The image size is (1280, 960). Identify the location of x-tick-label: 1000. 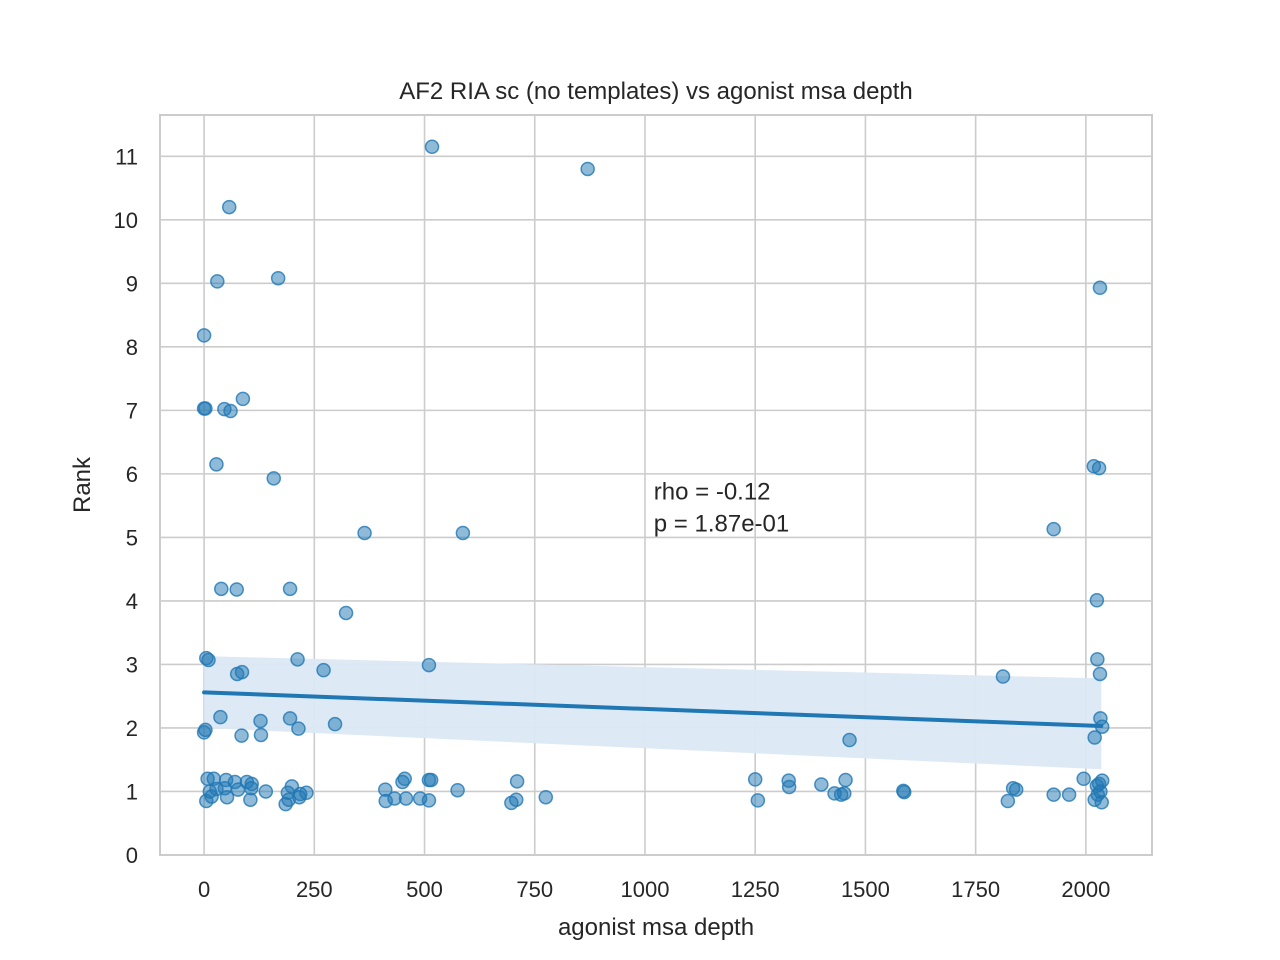
(645, 889).